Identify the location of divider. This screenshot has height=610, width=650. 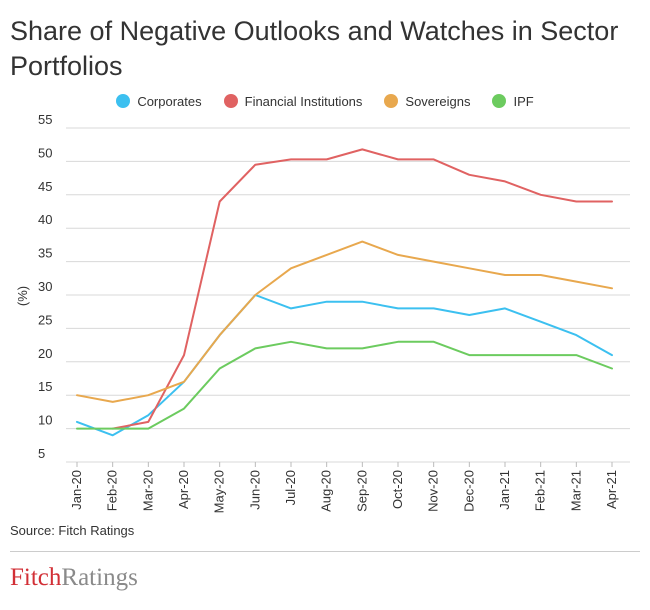
(325, 551).